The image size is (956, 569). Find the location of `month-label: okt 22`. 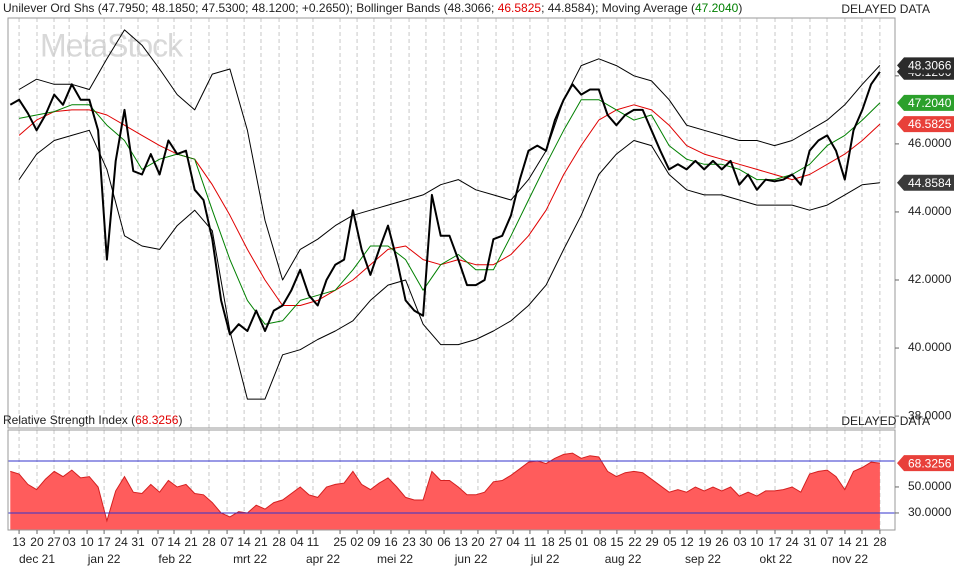

month-label: okt 22 is located at coordinates (776, 559).